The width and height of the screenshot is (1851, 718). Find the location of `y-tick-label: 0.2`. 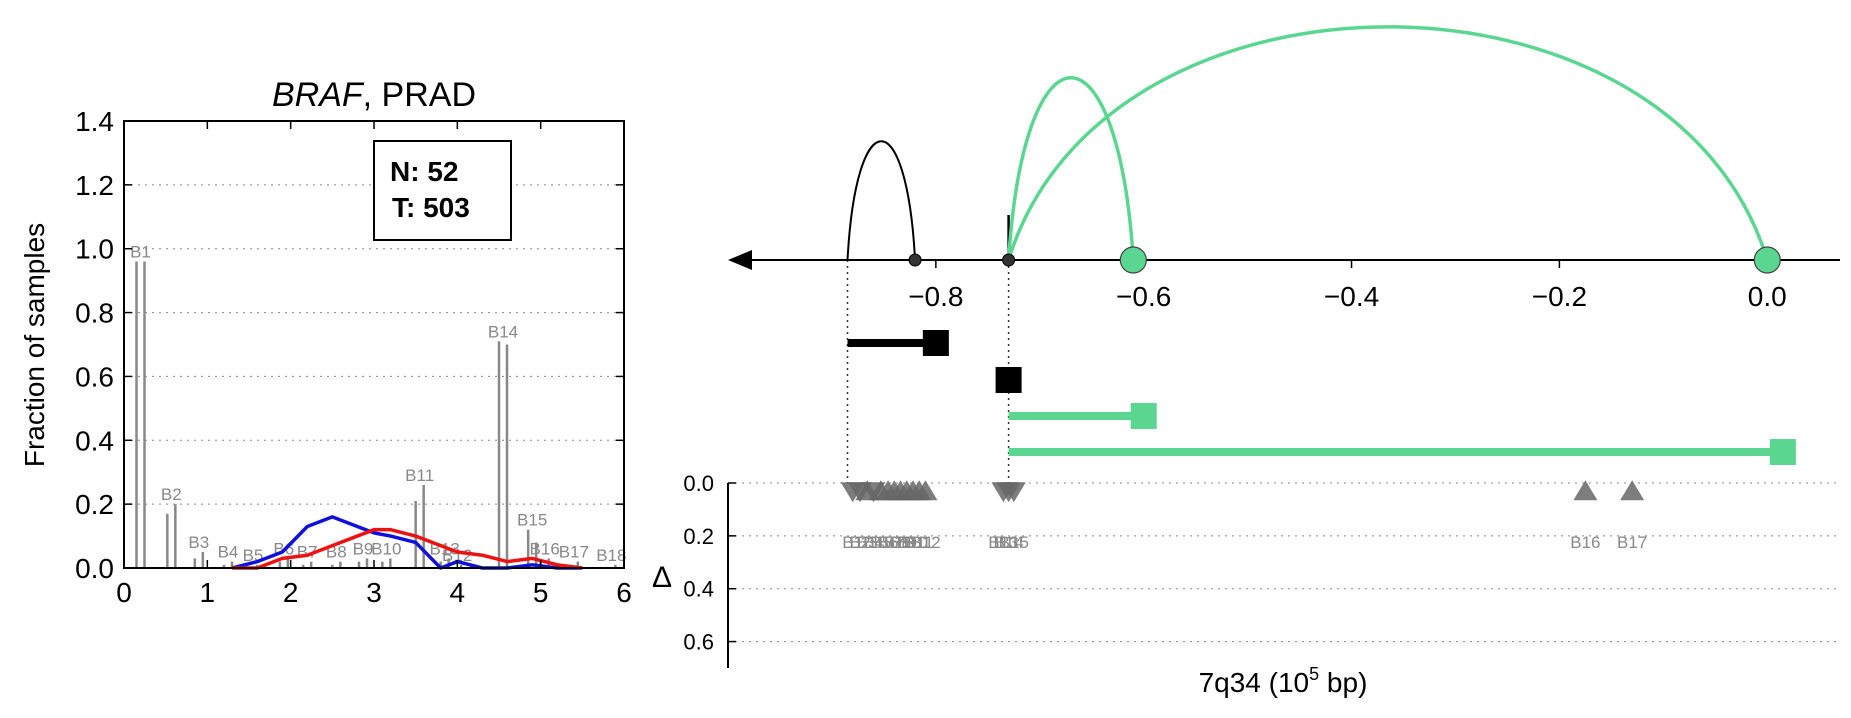

y-tick-label: 0.2 is located at coordinates (94, 504).